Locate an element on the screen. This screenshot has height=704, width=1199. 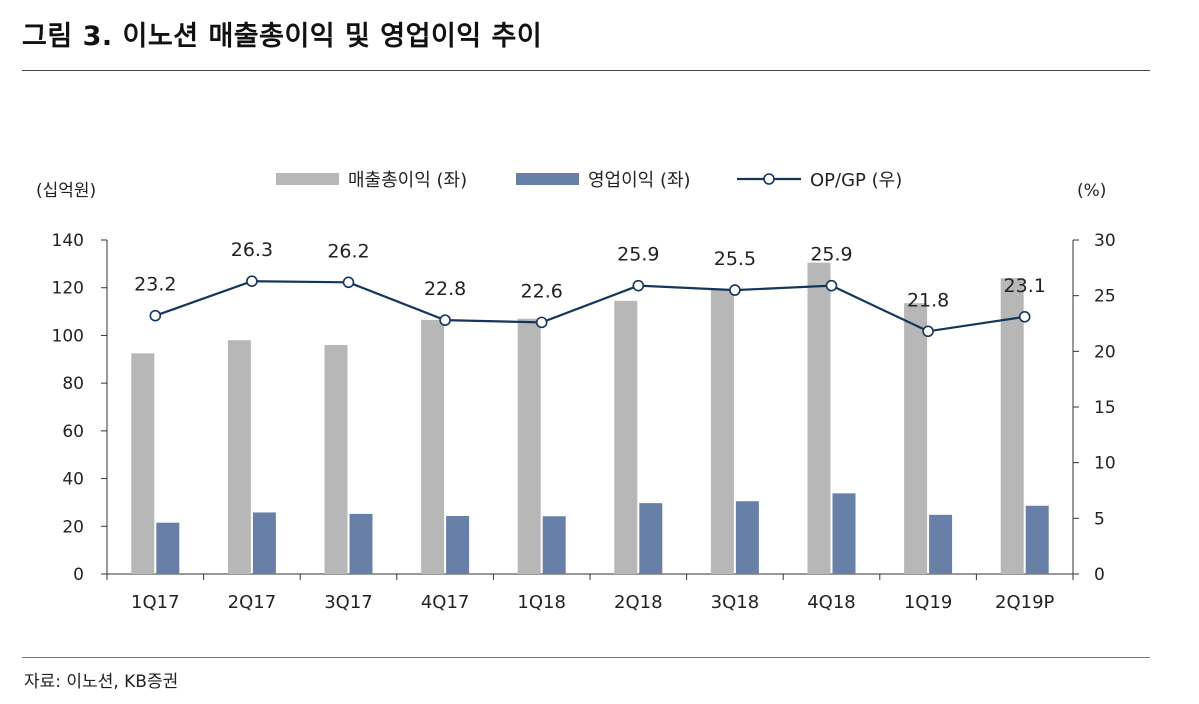
legend-swatch-operating-profit is located at coordinates (547, 179).